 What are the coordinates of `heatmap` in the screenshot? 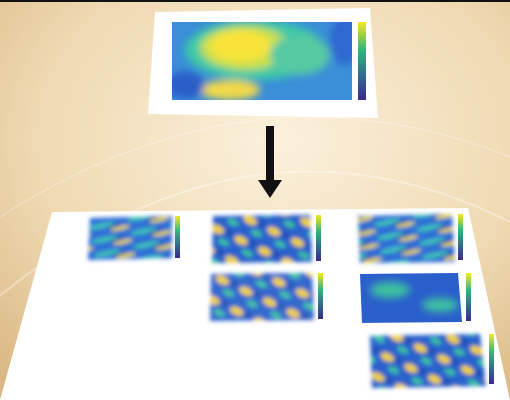 It's located at (262, 61).